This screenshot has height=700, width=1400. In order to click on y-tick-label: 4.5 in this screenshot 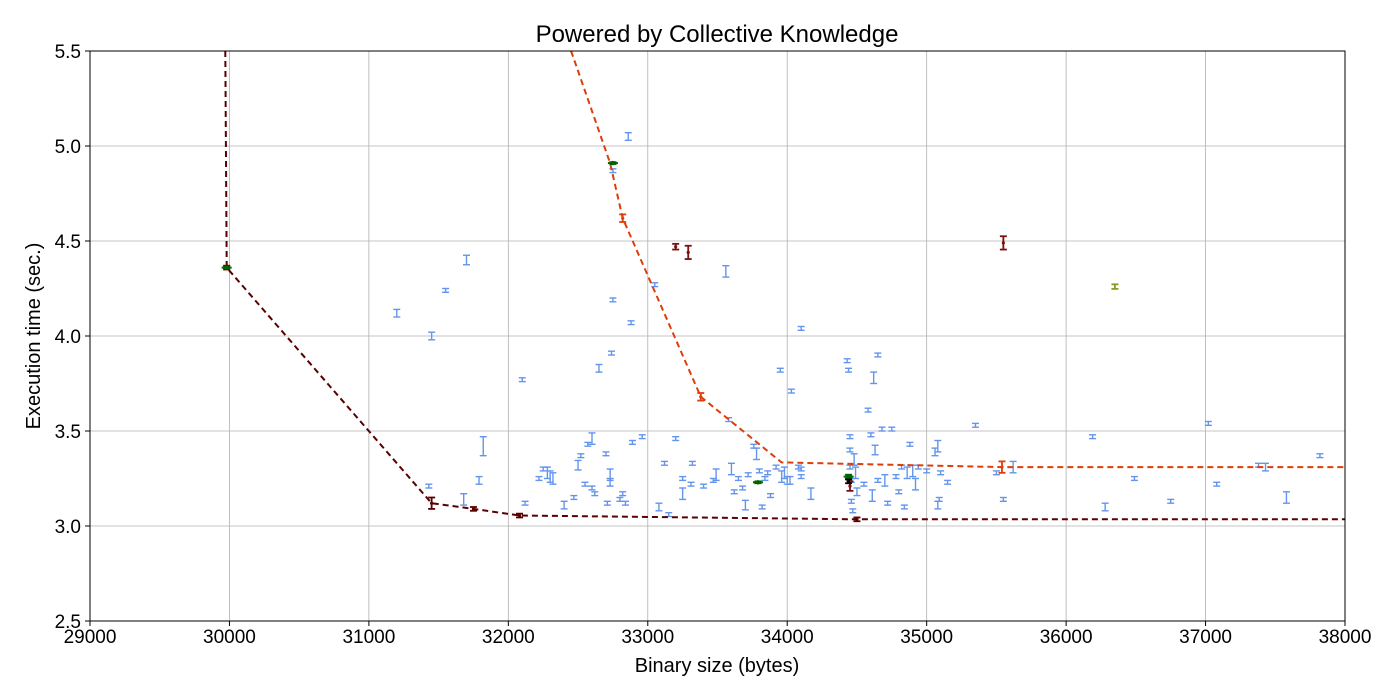, I will do `click(68, 242)`.